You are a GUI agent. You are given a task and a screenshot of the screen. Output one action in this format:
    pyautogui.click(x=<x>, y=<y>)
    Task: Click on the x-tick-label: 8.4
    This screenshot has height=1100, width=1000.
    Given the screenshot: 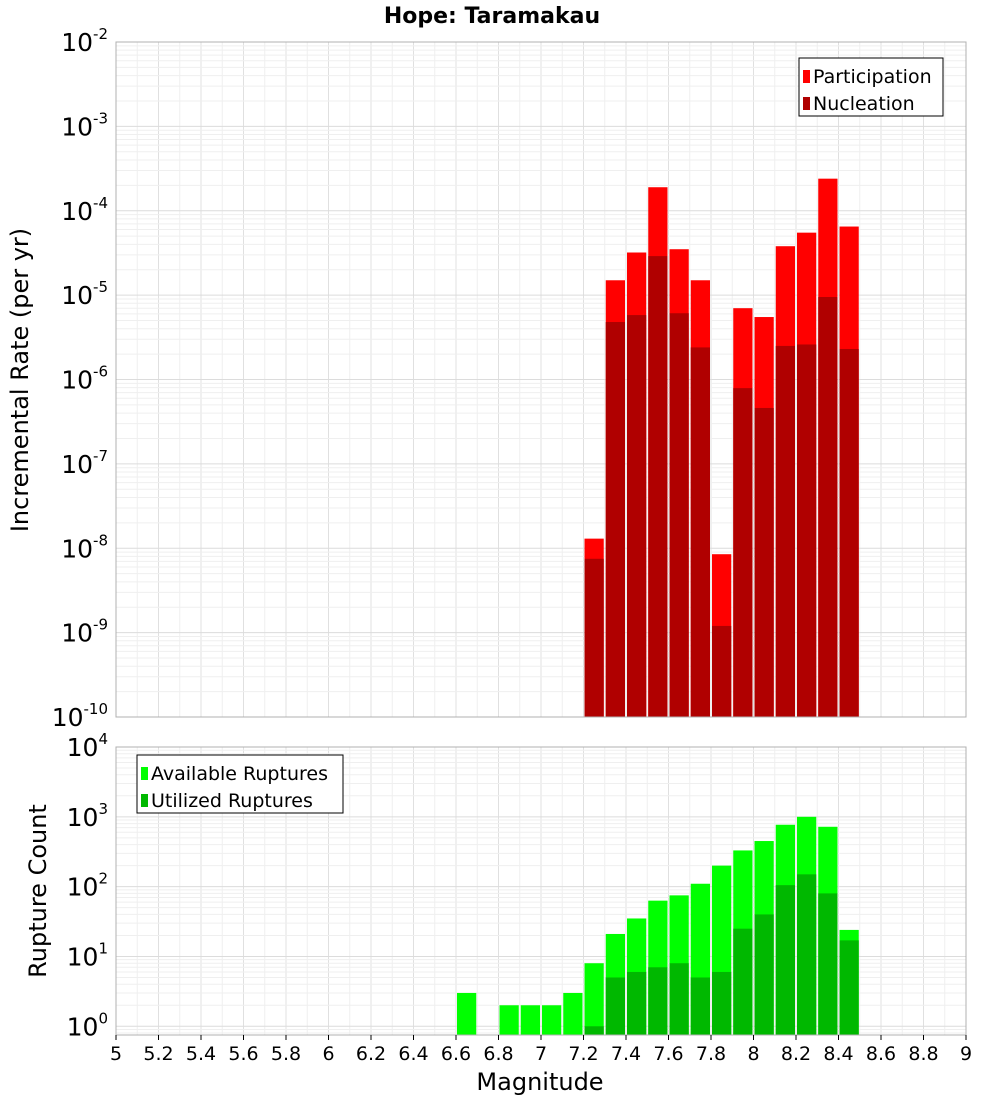 What is the action you would take?
    pyautogui.click(x=838, y=1054)
    